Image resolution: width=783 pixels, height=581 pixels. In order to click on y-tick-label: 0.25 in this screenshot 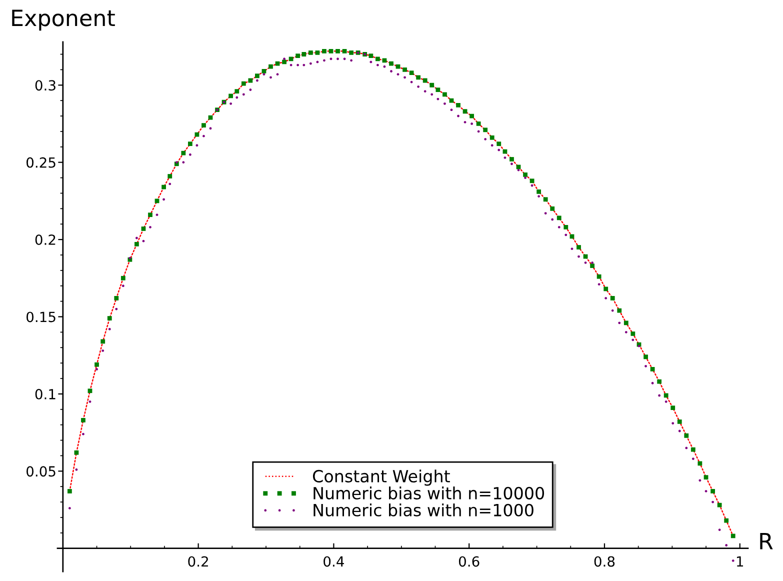, I will do `click(41, 162)`.